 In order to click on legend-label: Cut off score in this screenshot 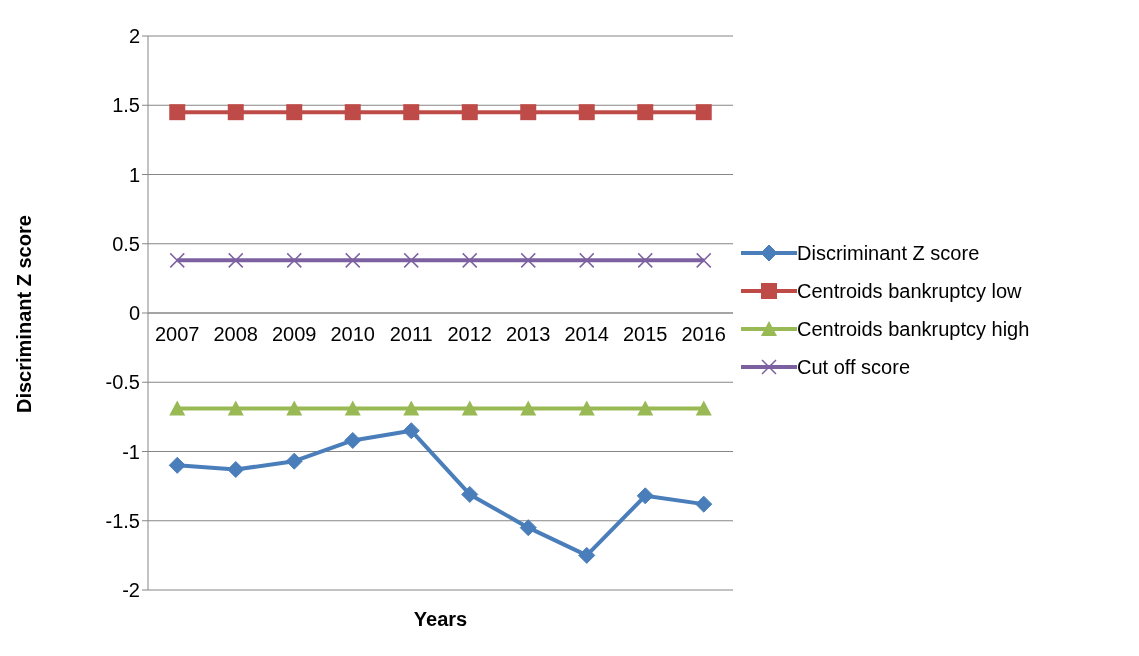, I will do `click(854, 367)`.